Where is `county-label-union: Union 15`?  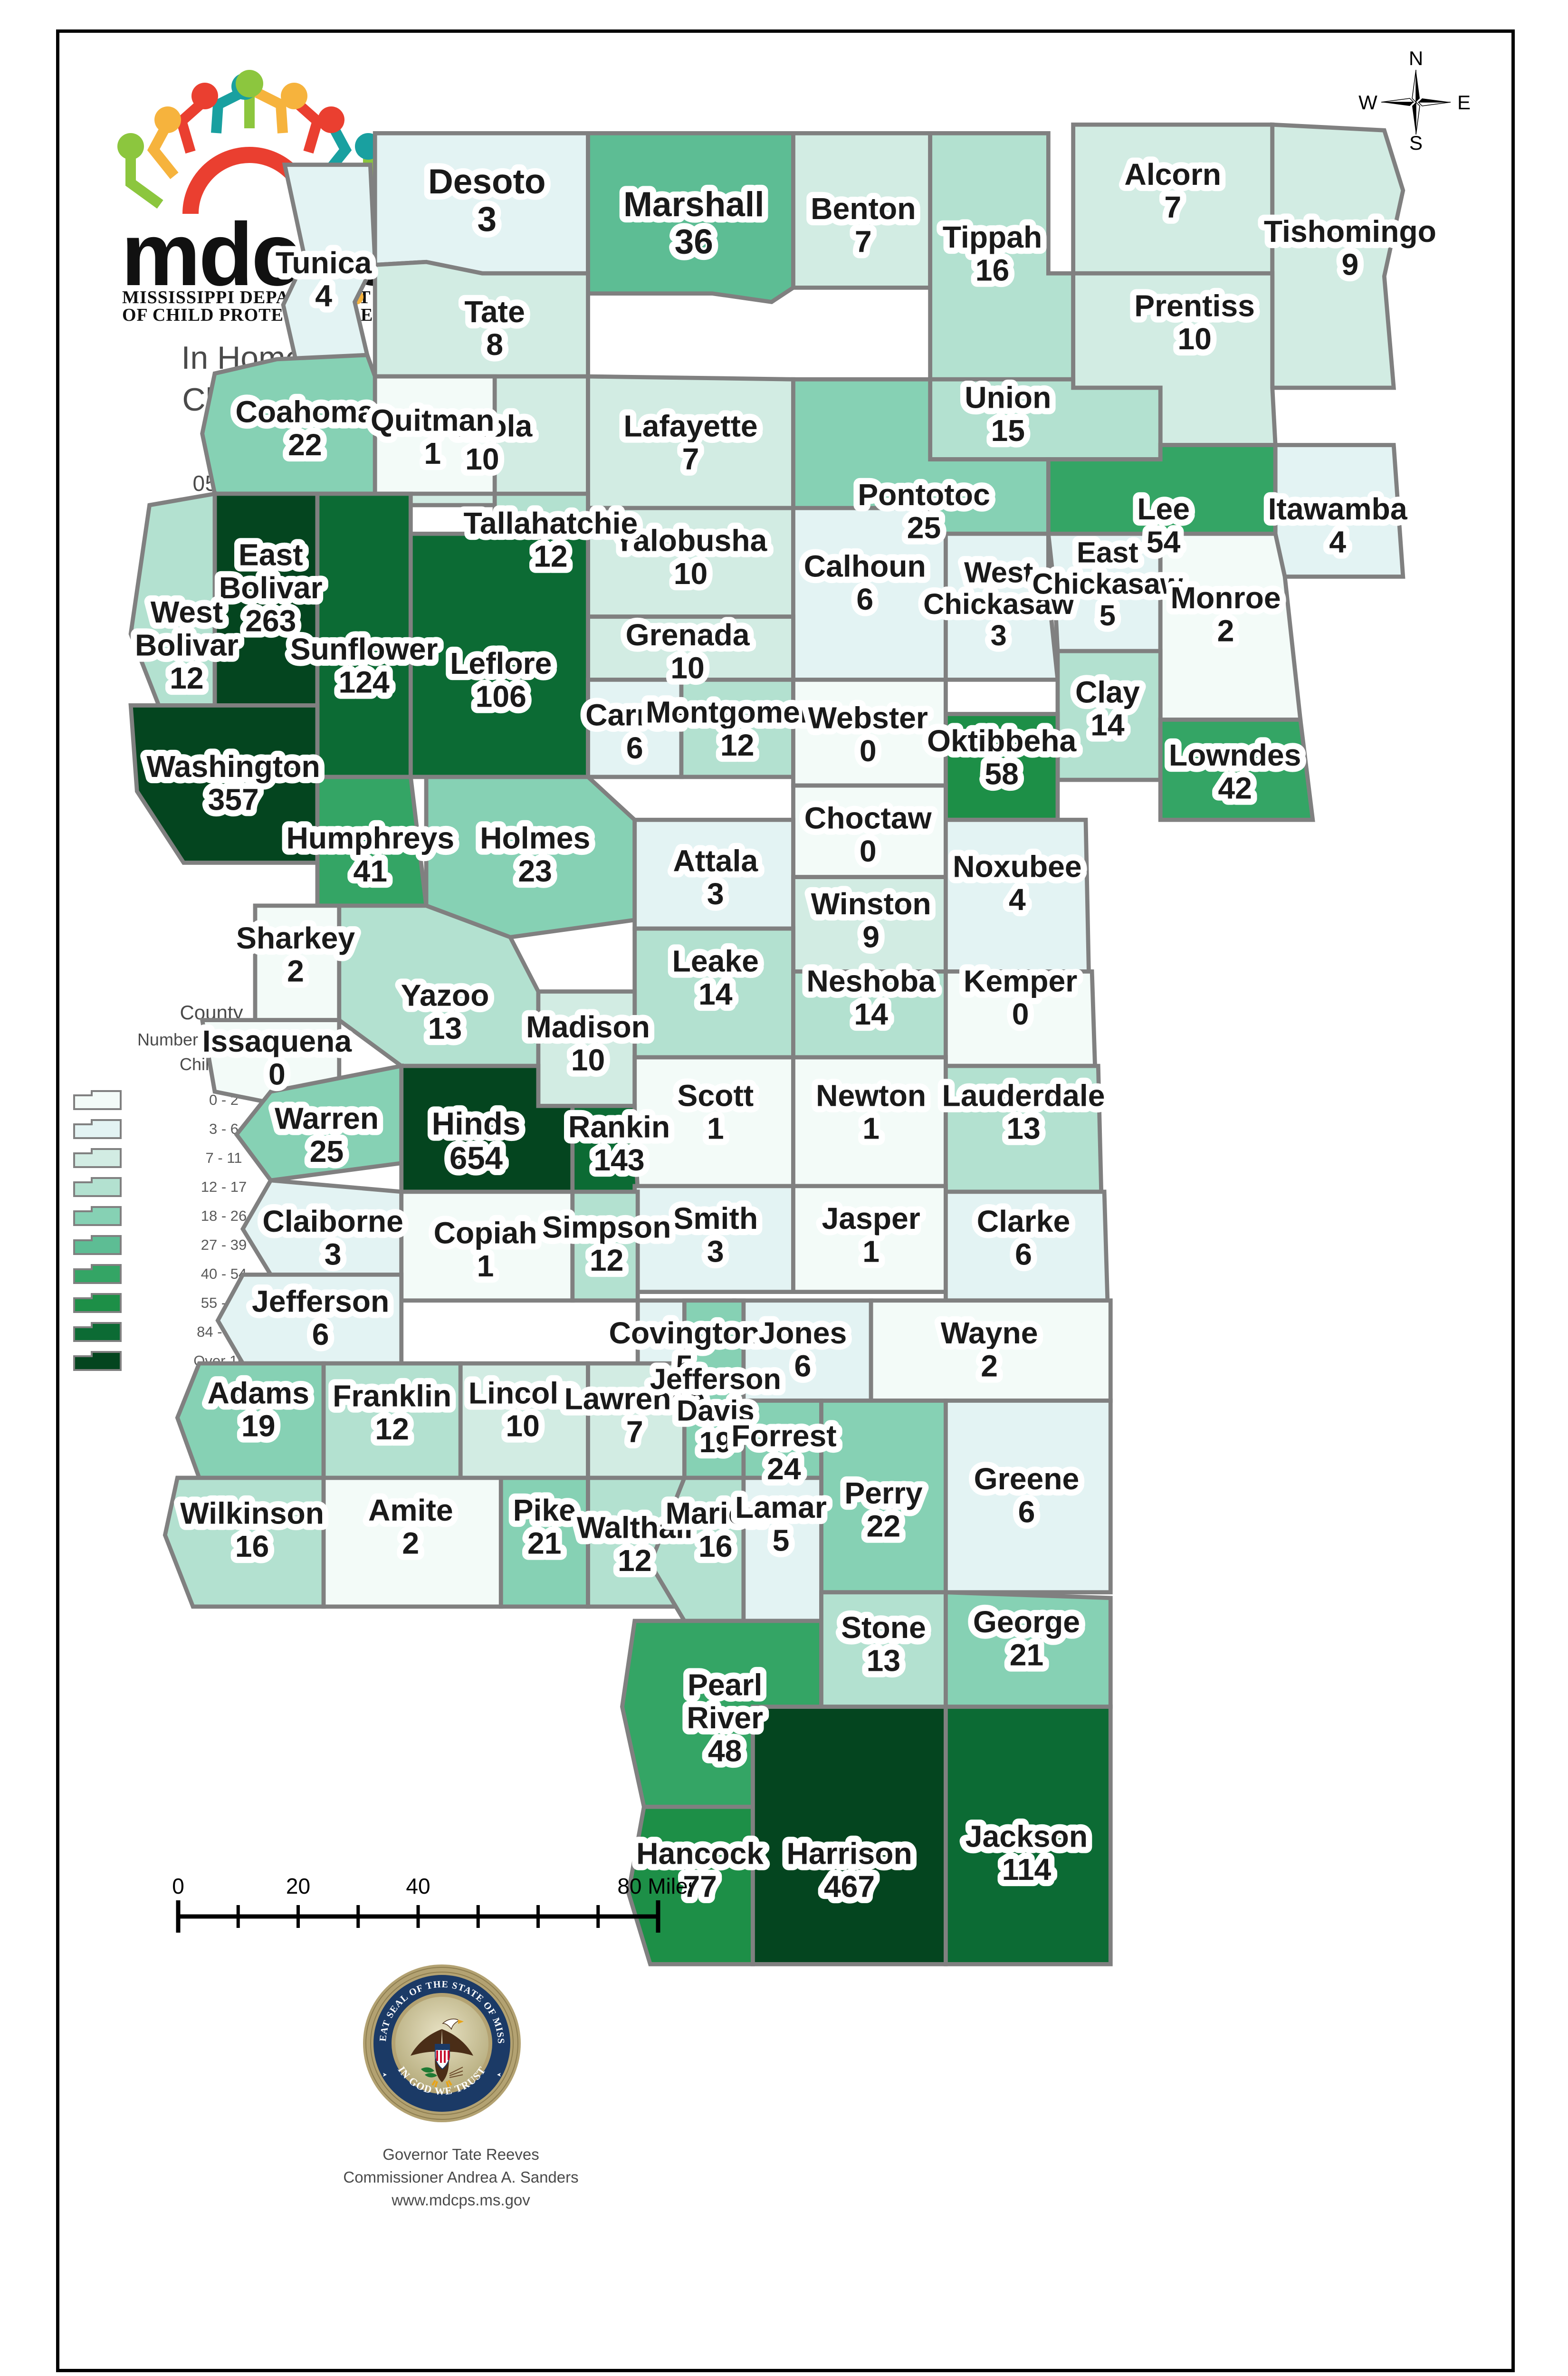
county-label-union: Union 15 is located at coordinates (1008, 413).